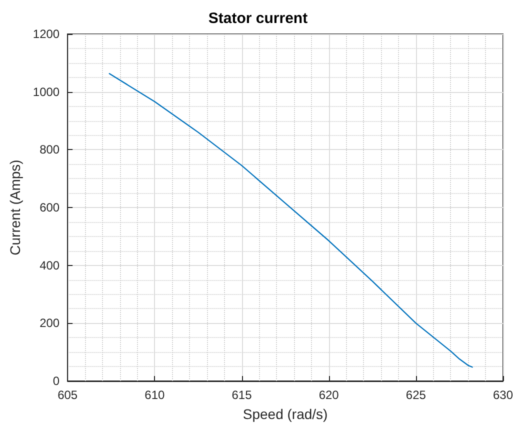  I want to click on x-tick-label: 625, so click(416, 395).